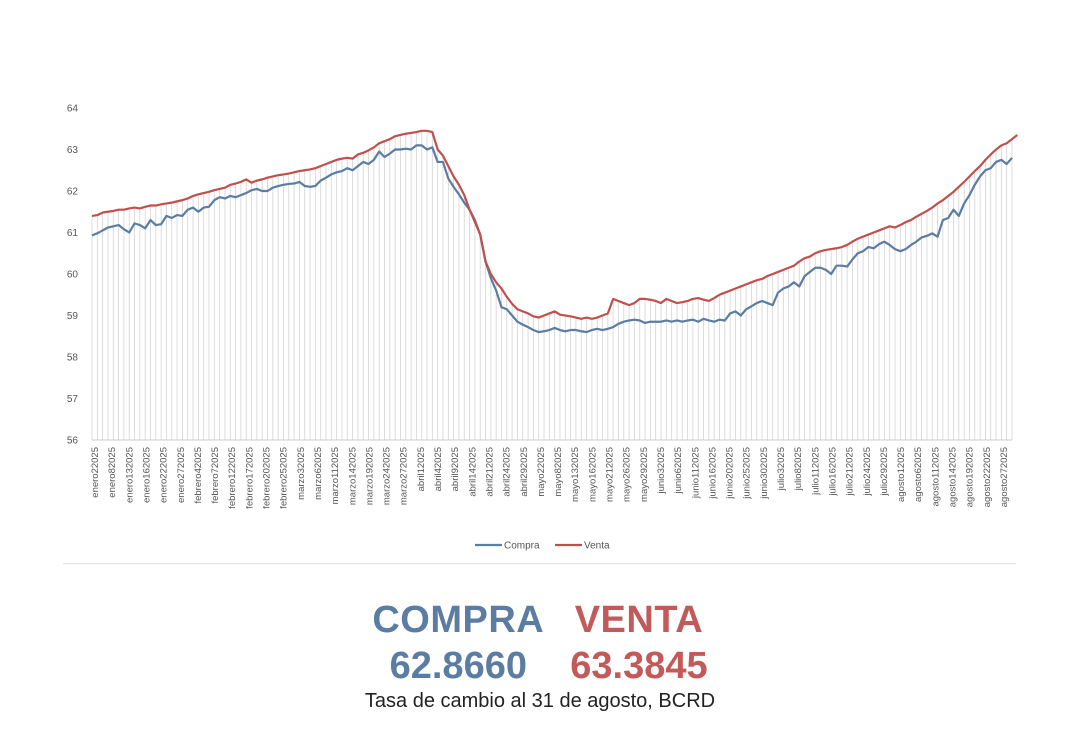  What do you see at coordinates (987, 477) in the screenshot?
I see `x-tick-label: agosto222025` at bounding box center [987, 477].